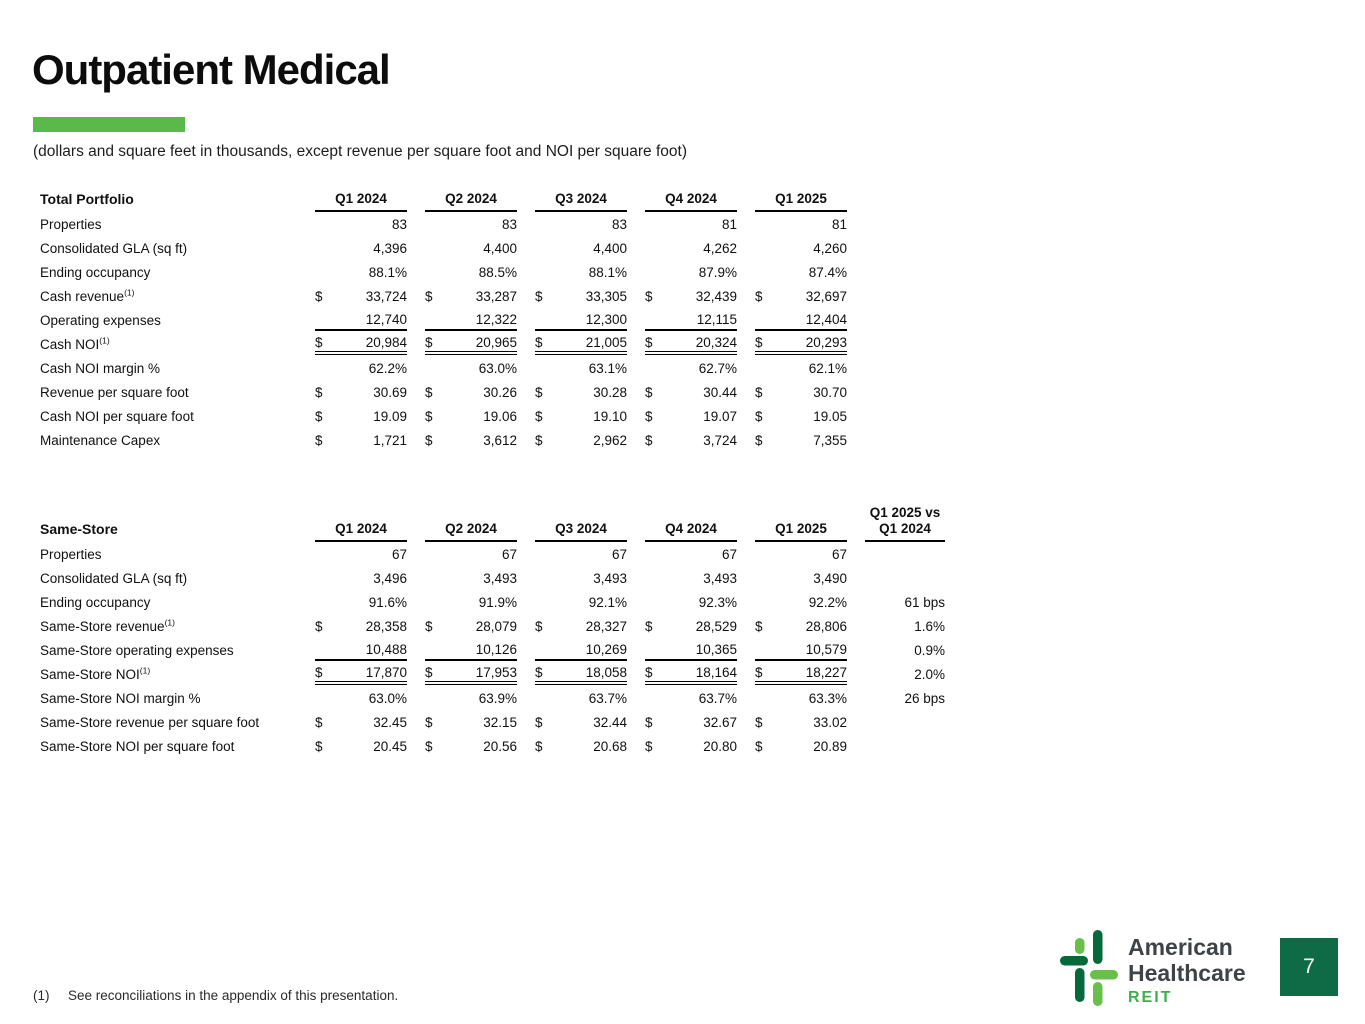 This screenshot has height=1024, width=1365. I want to click on value-box: 4,396, so click(361, 248).